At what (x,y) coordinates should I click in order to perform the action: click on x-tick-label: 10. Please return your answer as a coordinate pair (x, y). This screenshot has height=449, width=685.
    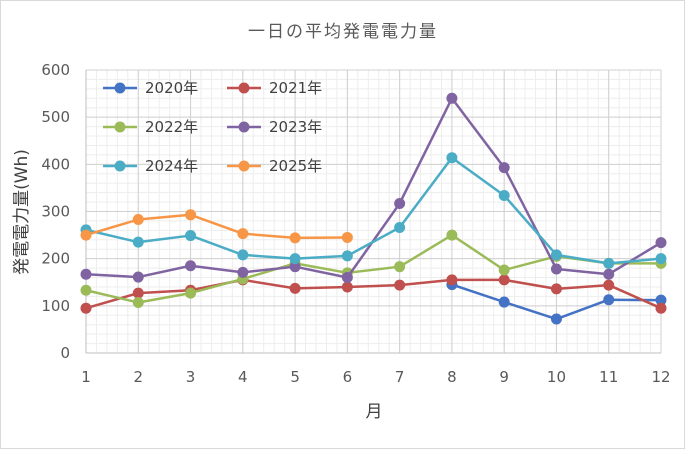
    Looking at the image, I should click on (556, 377).